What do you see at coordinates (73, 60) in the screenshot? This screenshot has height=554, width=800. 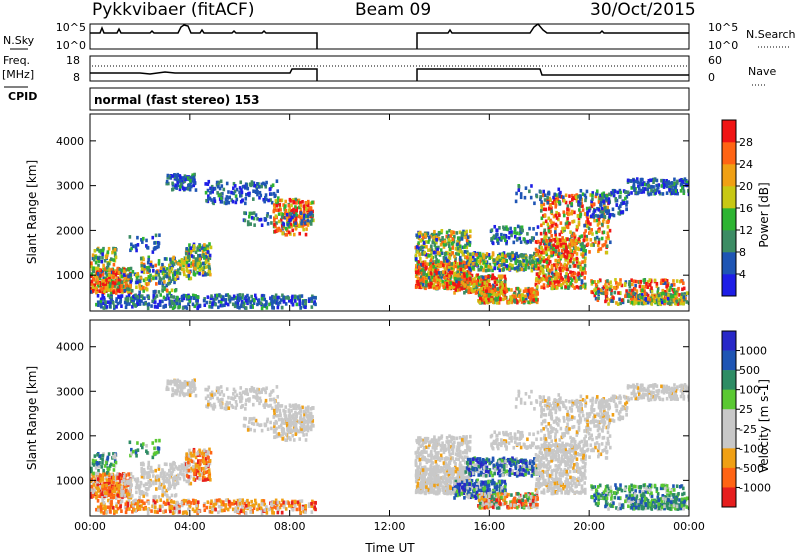 I see `freq-top-tick: 18` at bounding box center [73, 60].